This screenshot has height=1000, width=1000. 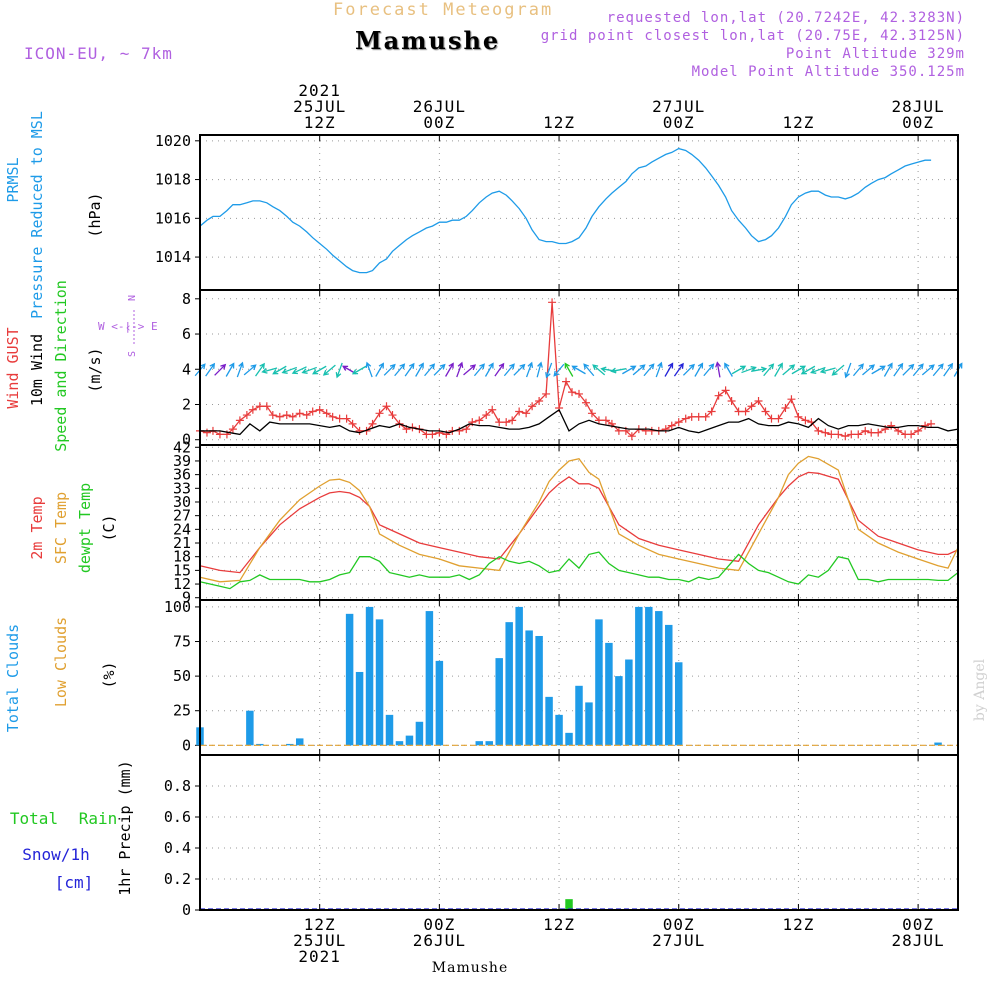 What do you see at coordinates (13, 179) in the screenshot?
I see `panel-label: PRMSL` at bounding box center [13, 179].